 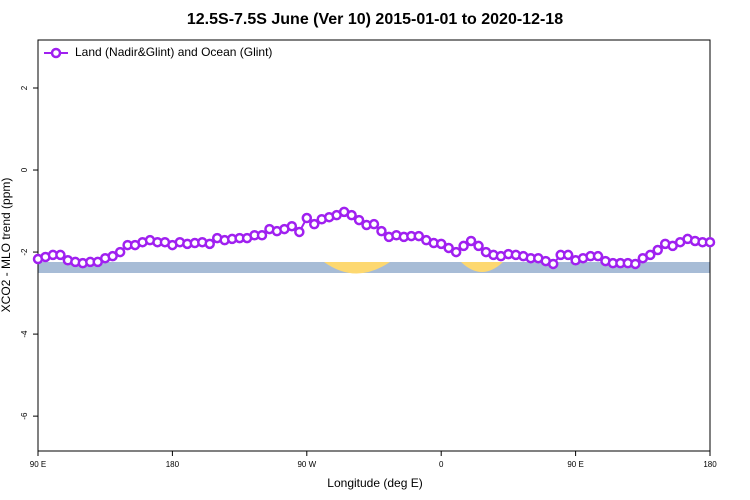 I want to click on x-tick-label: 0, so click(x=441, y=464).